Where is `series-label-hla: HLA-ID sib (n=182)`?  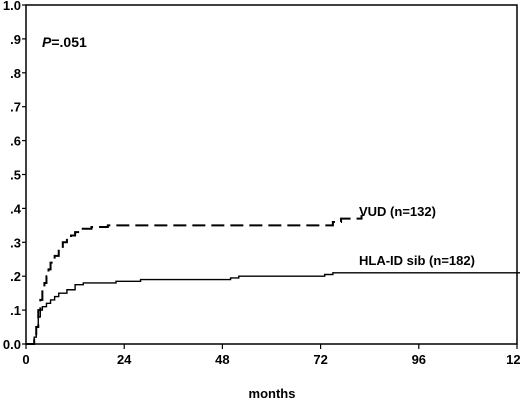 series-label-hla: HLA-ID sib (n=182) is located at coordinates (417, 260).